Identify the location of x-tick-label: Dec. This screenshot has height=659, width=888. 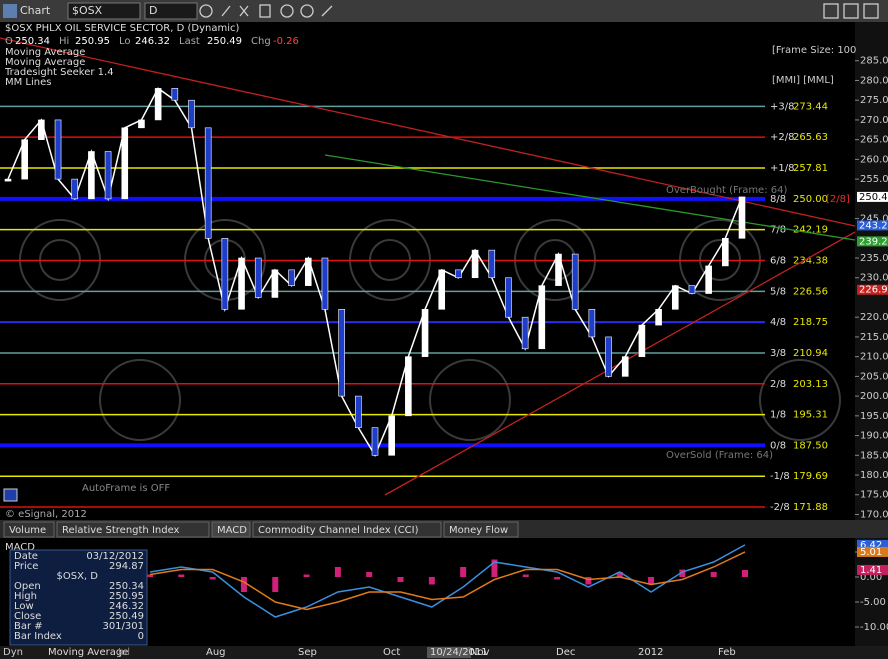
(565, 652).